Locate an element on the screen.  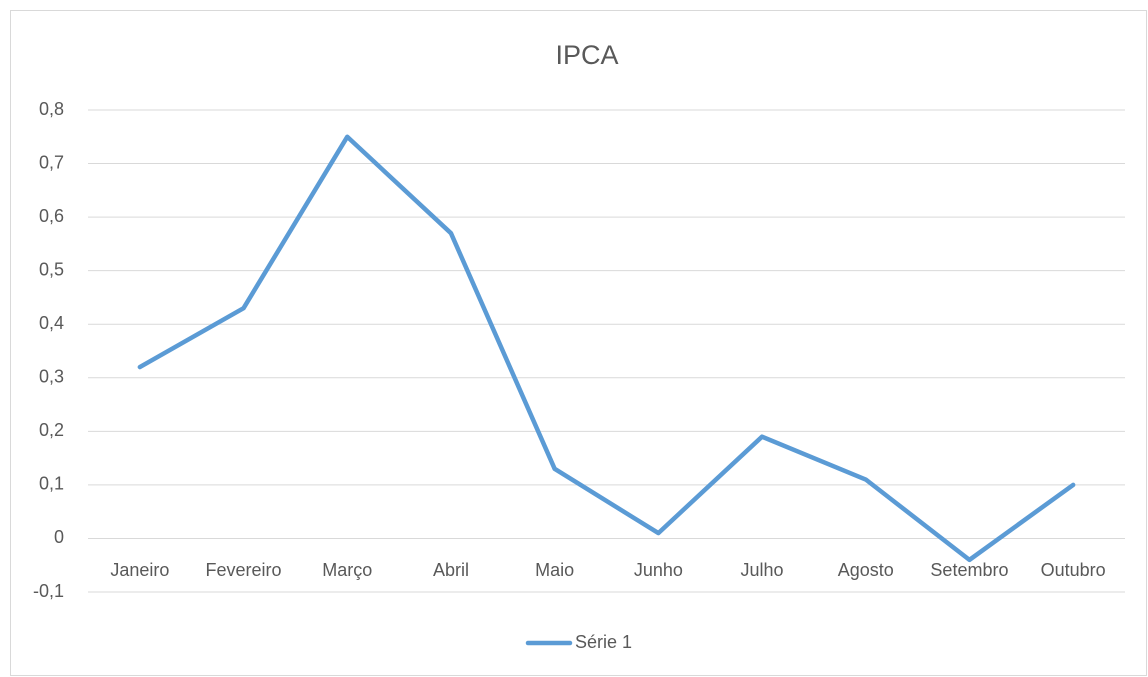
y-tick-label: 0,4 is located at coordinates (51, 323).